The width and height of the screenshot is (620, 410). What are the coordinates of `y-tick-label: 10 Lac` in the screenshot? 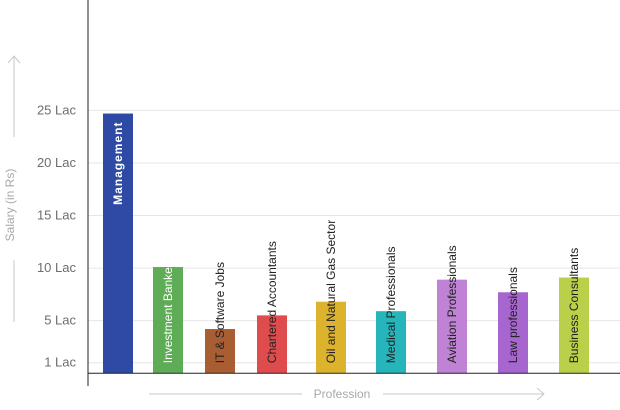 It's located at (57, 267).